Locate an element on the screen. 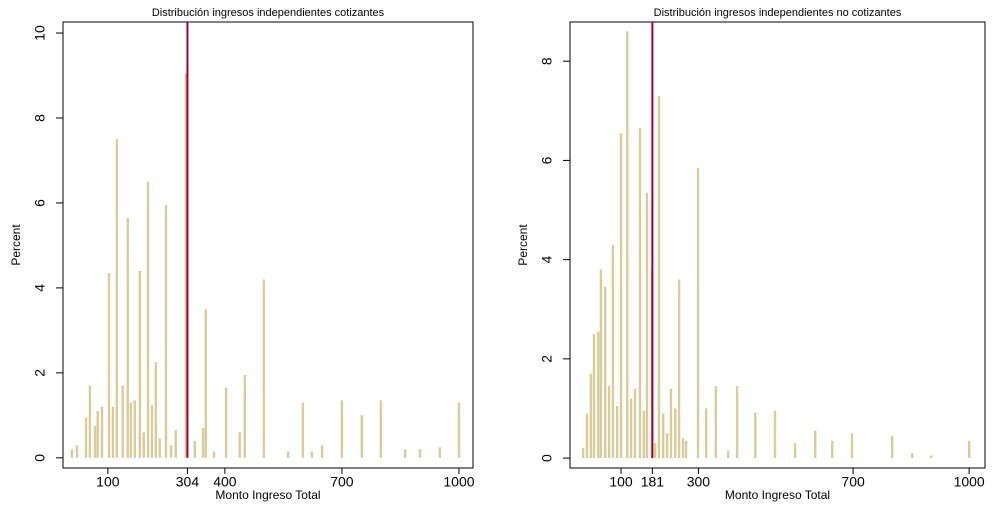 This screenshot has height=506, width=992. x-tick-label: 304 is located at coordinates (188, 482).